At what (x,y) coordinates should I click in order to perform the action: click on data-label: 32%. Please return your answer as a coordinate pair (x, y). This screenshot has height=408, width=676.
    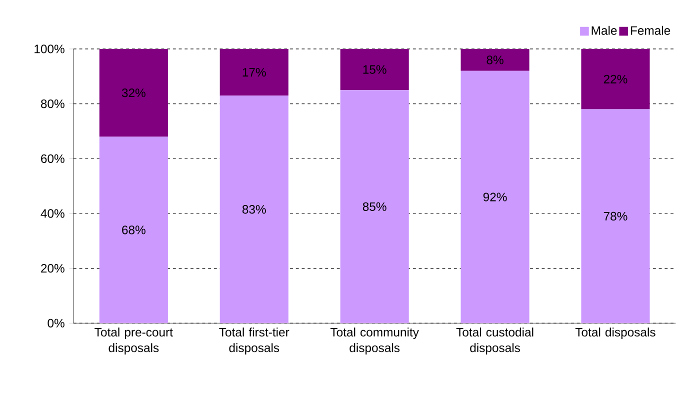
    Looking at the image, I should click on (134, 92).